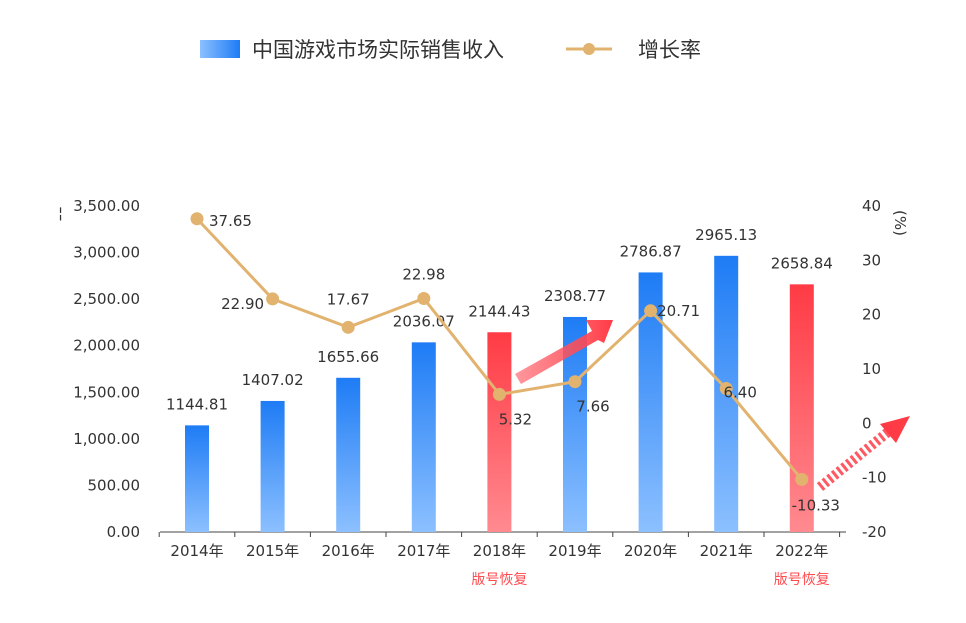  Describe the element at coordinates (378, 50) in the screenshot. I see `legend-bar-label: 中国游戏市场实际销售收入` at that location.